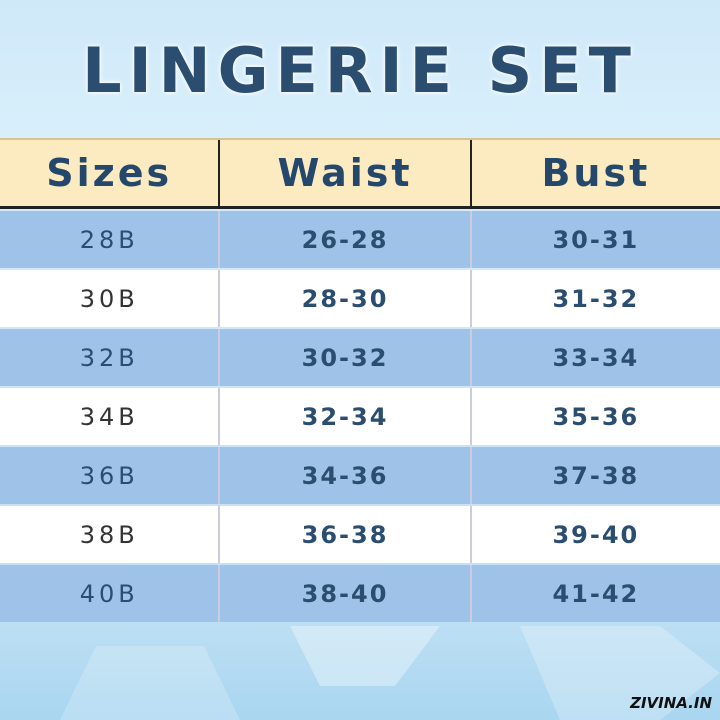  I want to click on table-row: 34B 32-34 35-36, so click(360, 416).